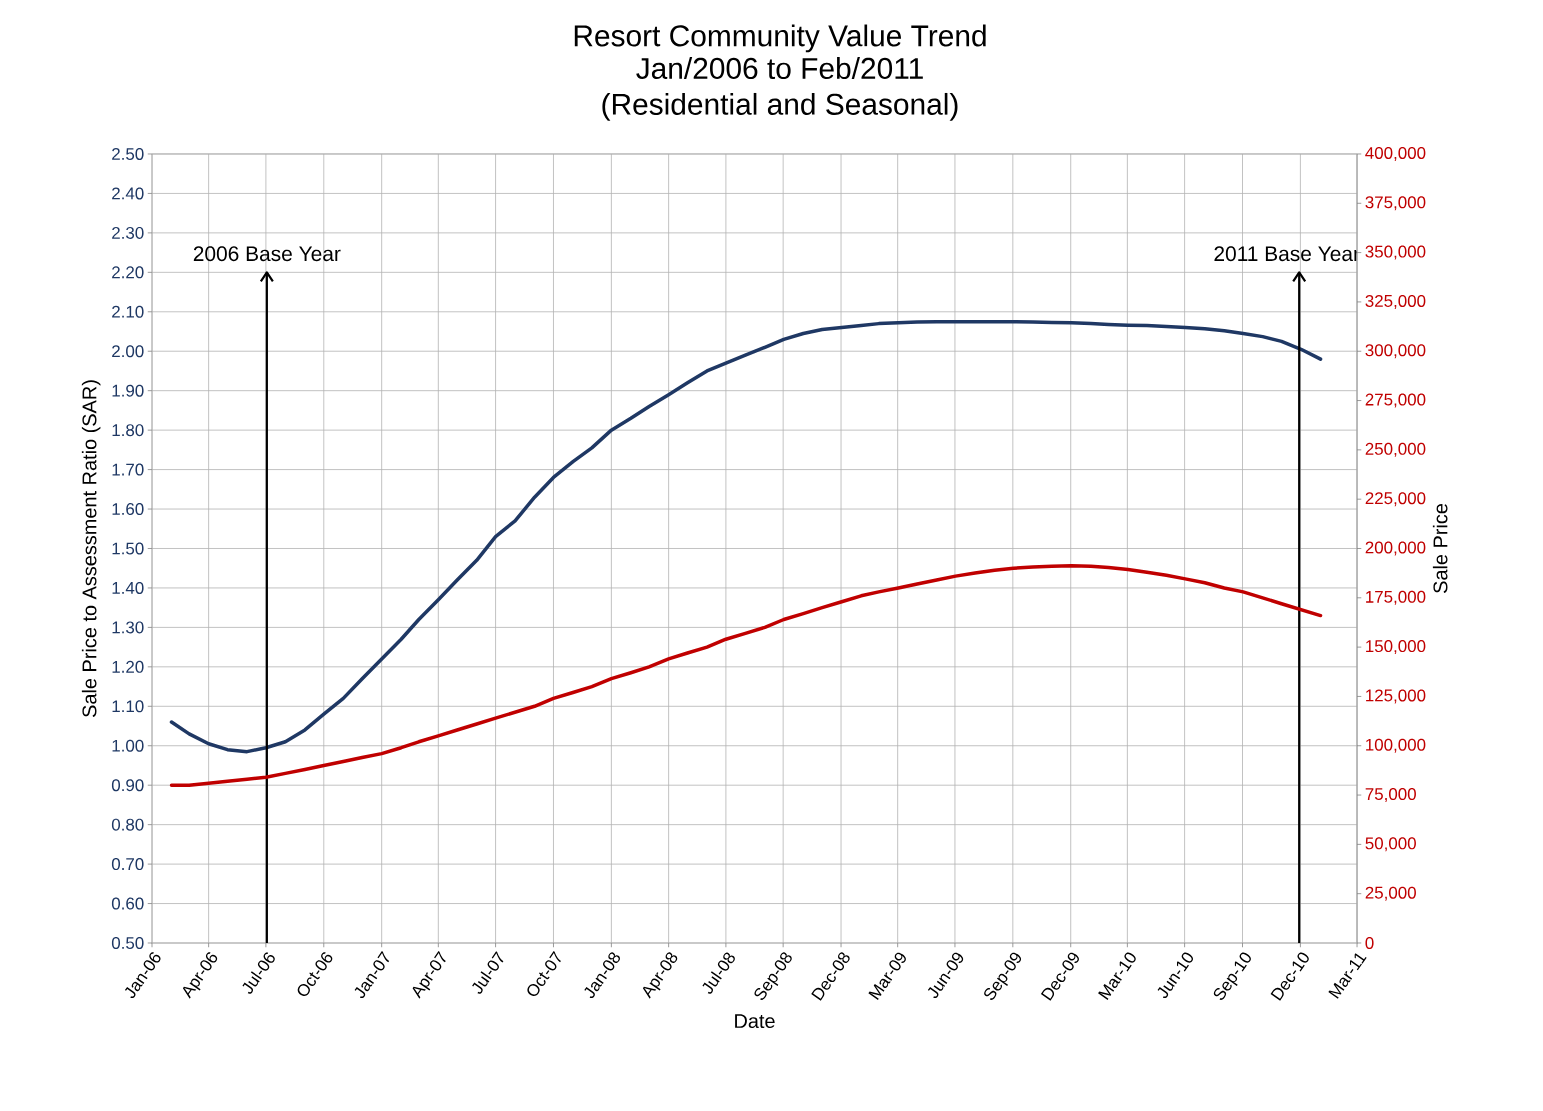 The width and height of the screenshot is (1543, 1111). Describe the element at coordinates (1390, 795) in the screenshot. I see `y2-tick-label: 75,000` at that location.